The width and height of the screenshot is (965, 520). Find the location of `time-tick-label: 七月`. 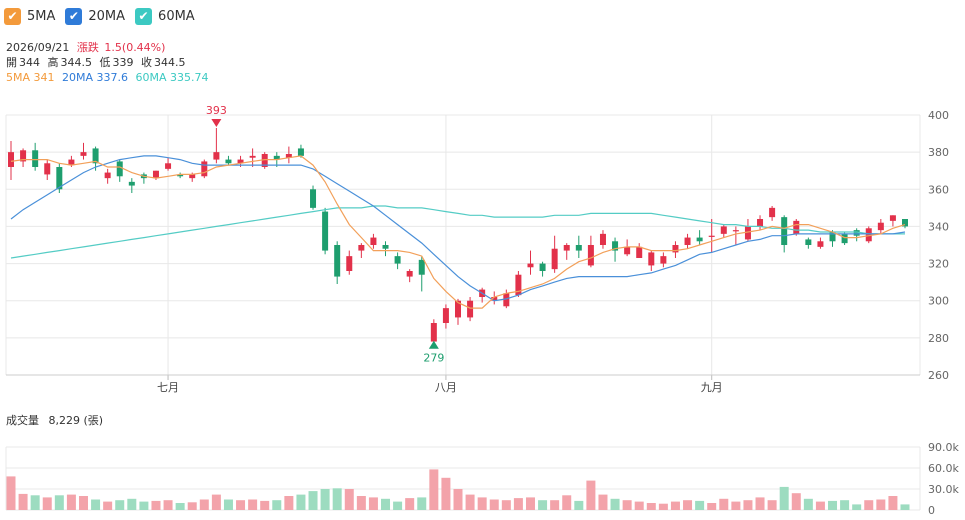

time-tick-label: 七月 is located at coordinates (168, 387).